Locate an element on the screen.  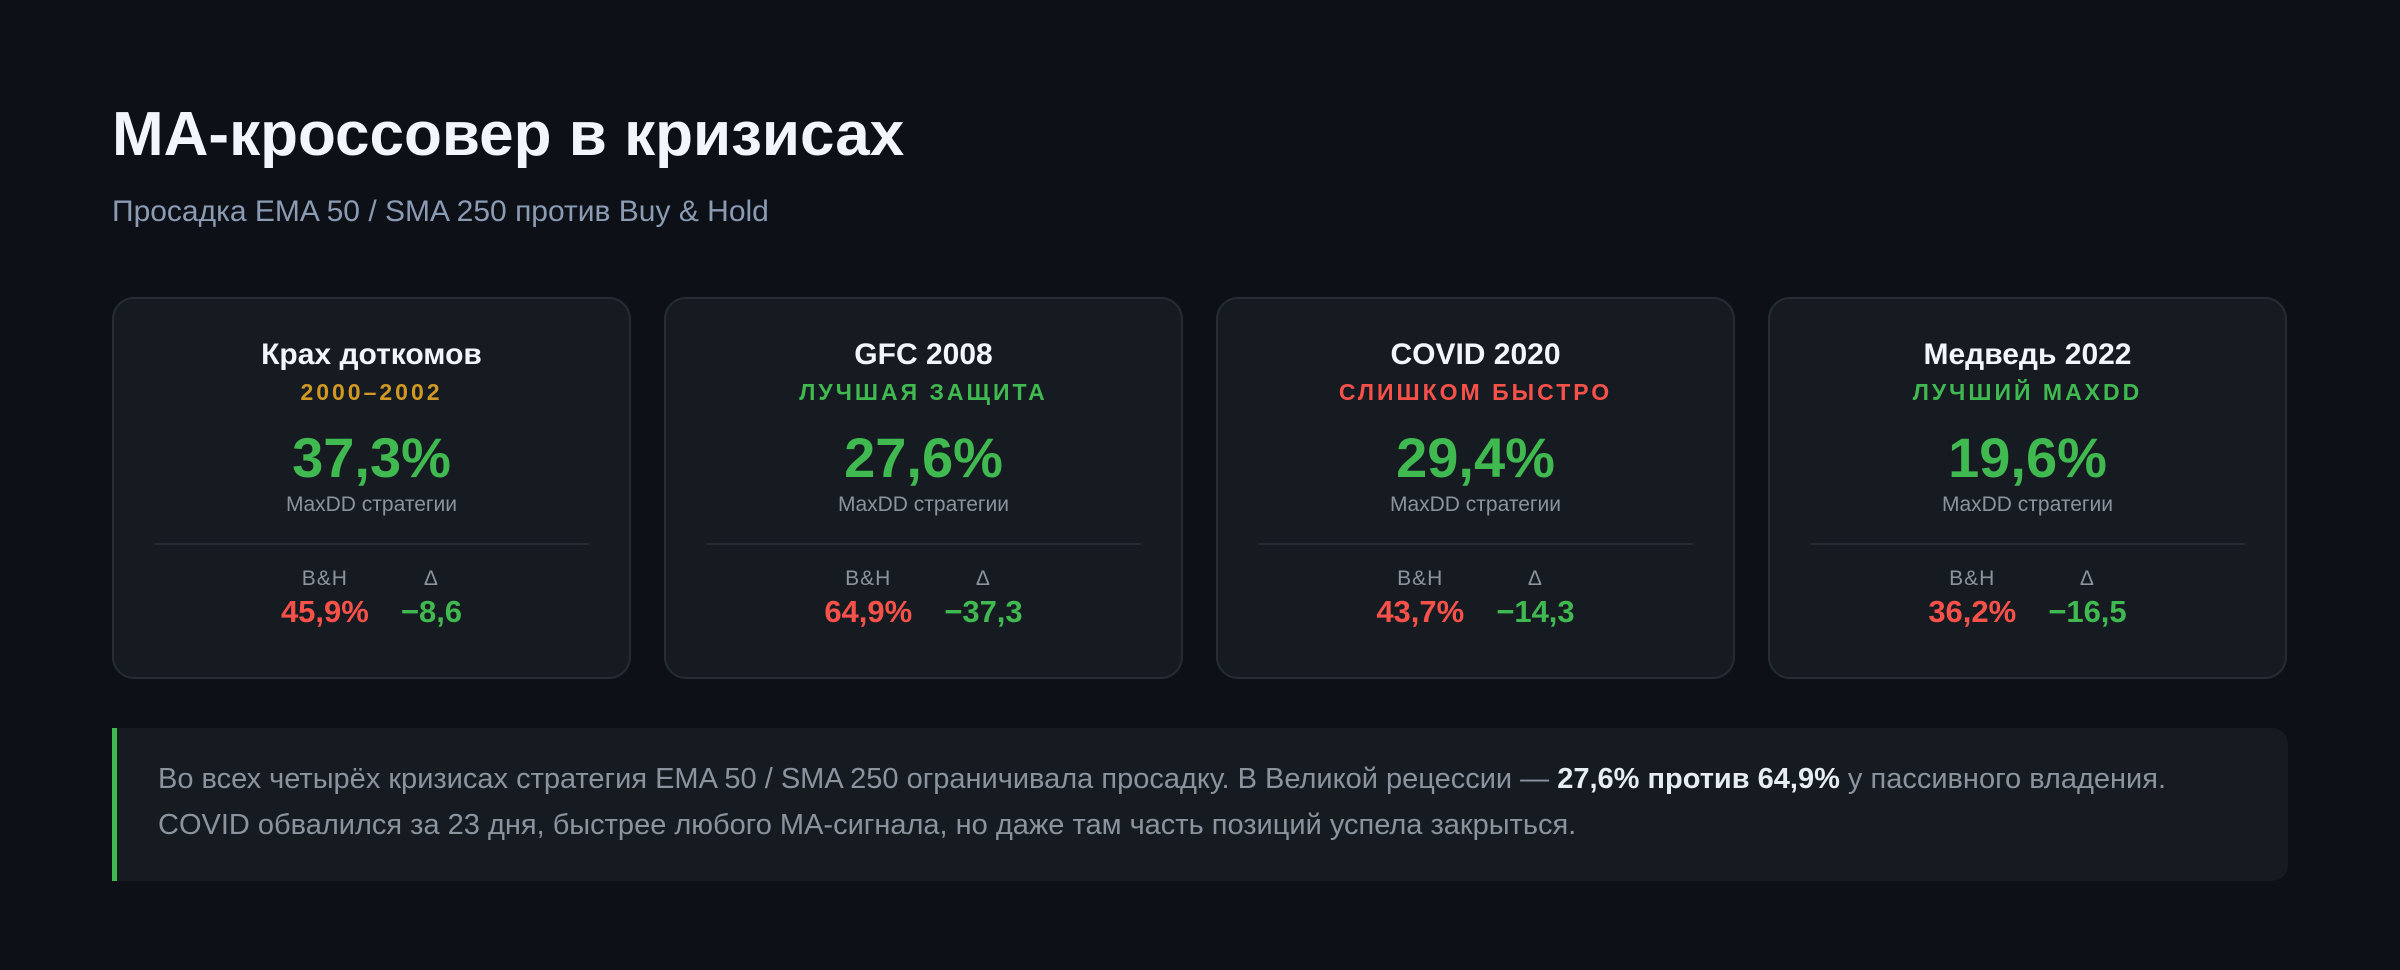
stat-value: 45,9% is located at coordinates (324, 611).